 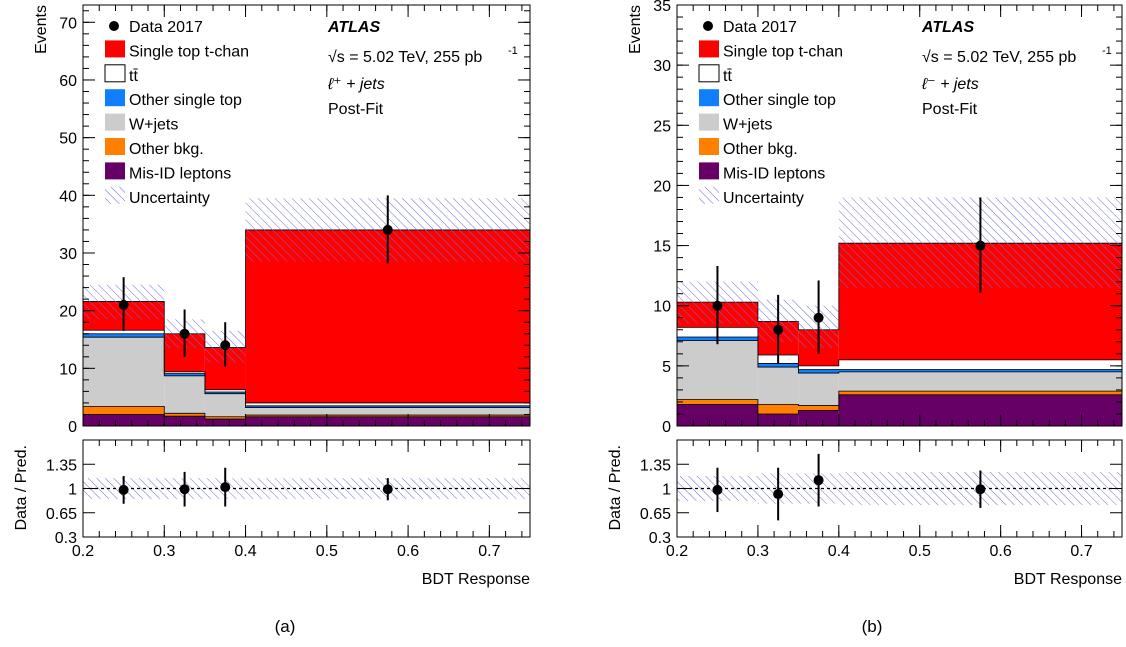 I want to click on x-tick-label: 0.3, so click(x=164, y=551).